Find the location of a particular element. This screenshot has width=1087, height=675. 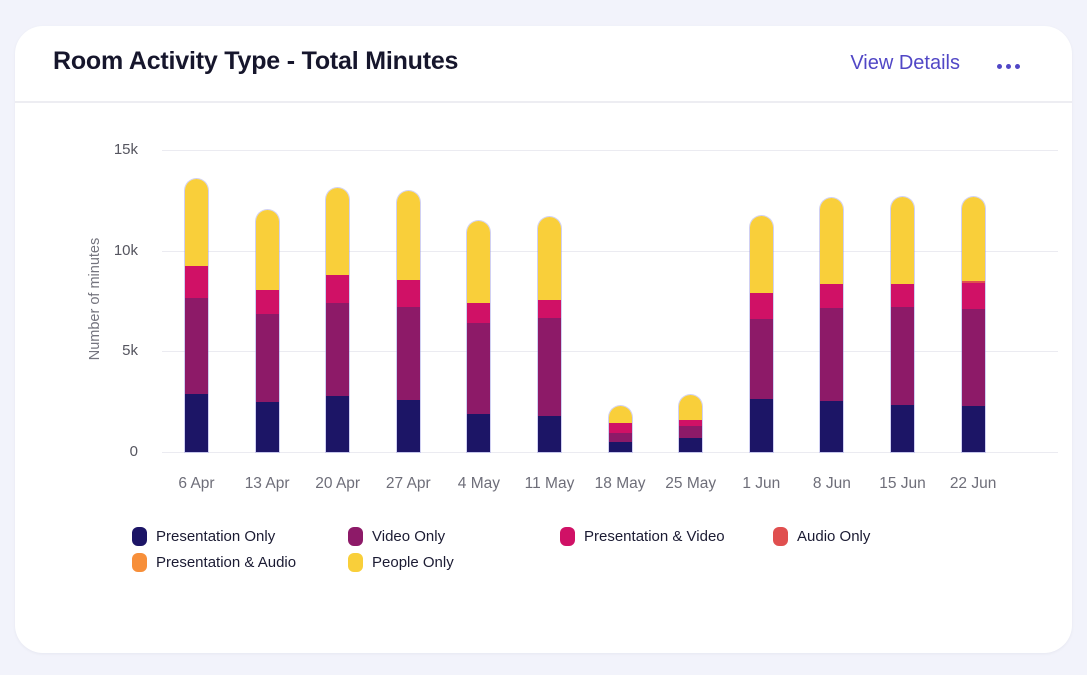

legend-item-people-only: People Only is located at coordinates (401, 562).